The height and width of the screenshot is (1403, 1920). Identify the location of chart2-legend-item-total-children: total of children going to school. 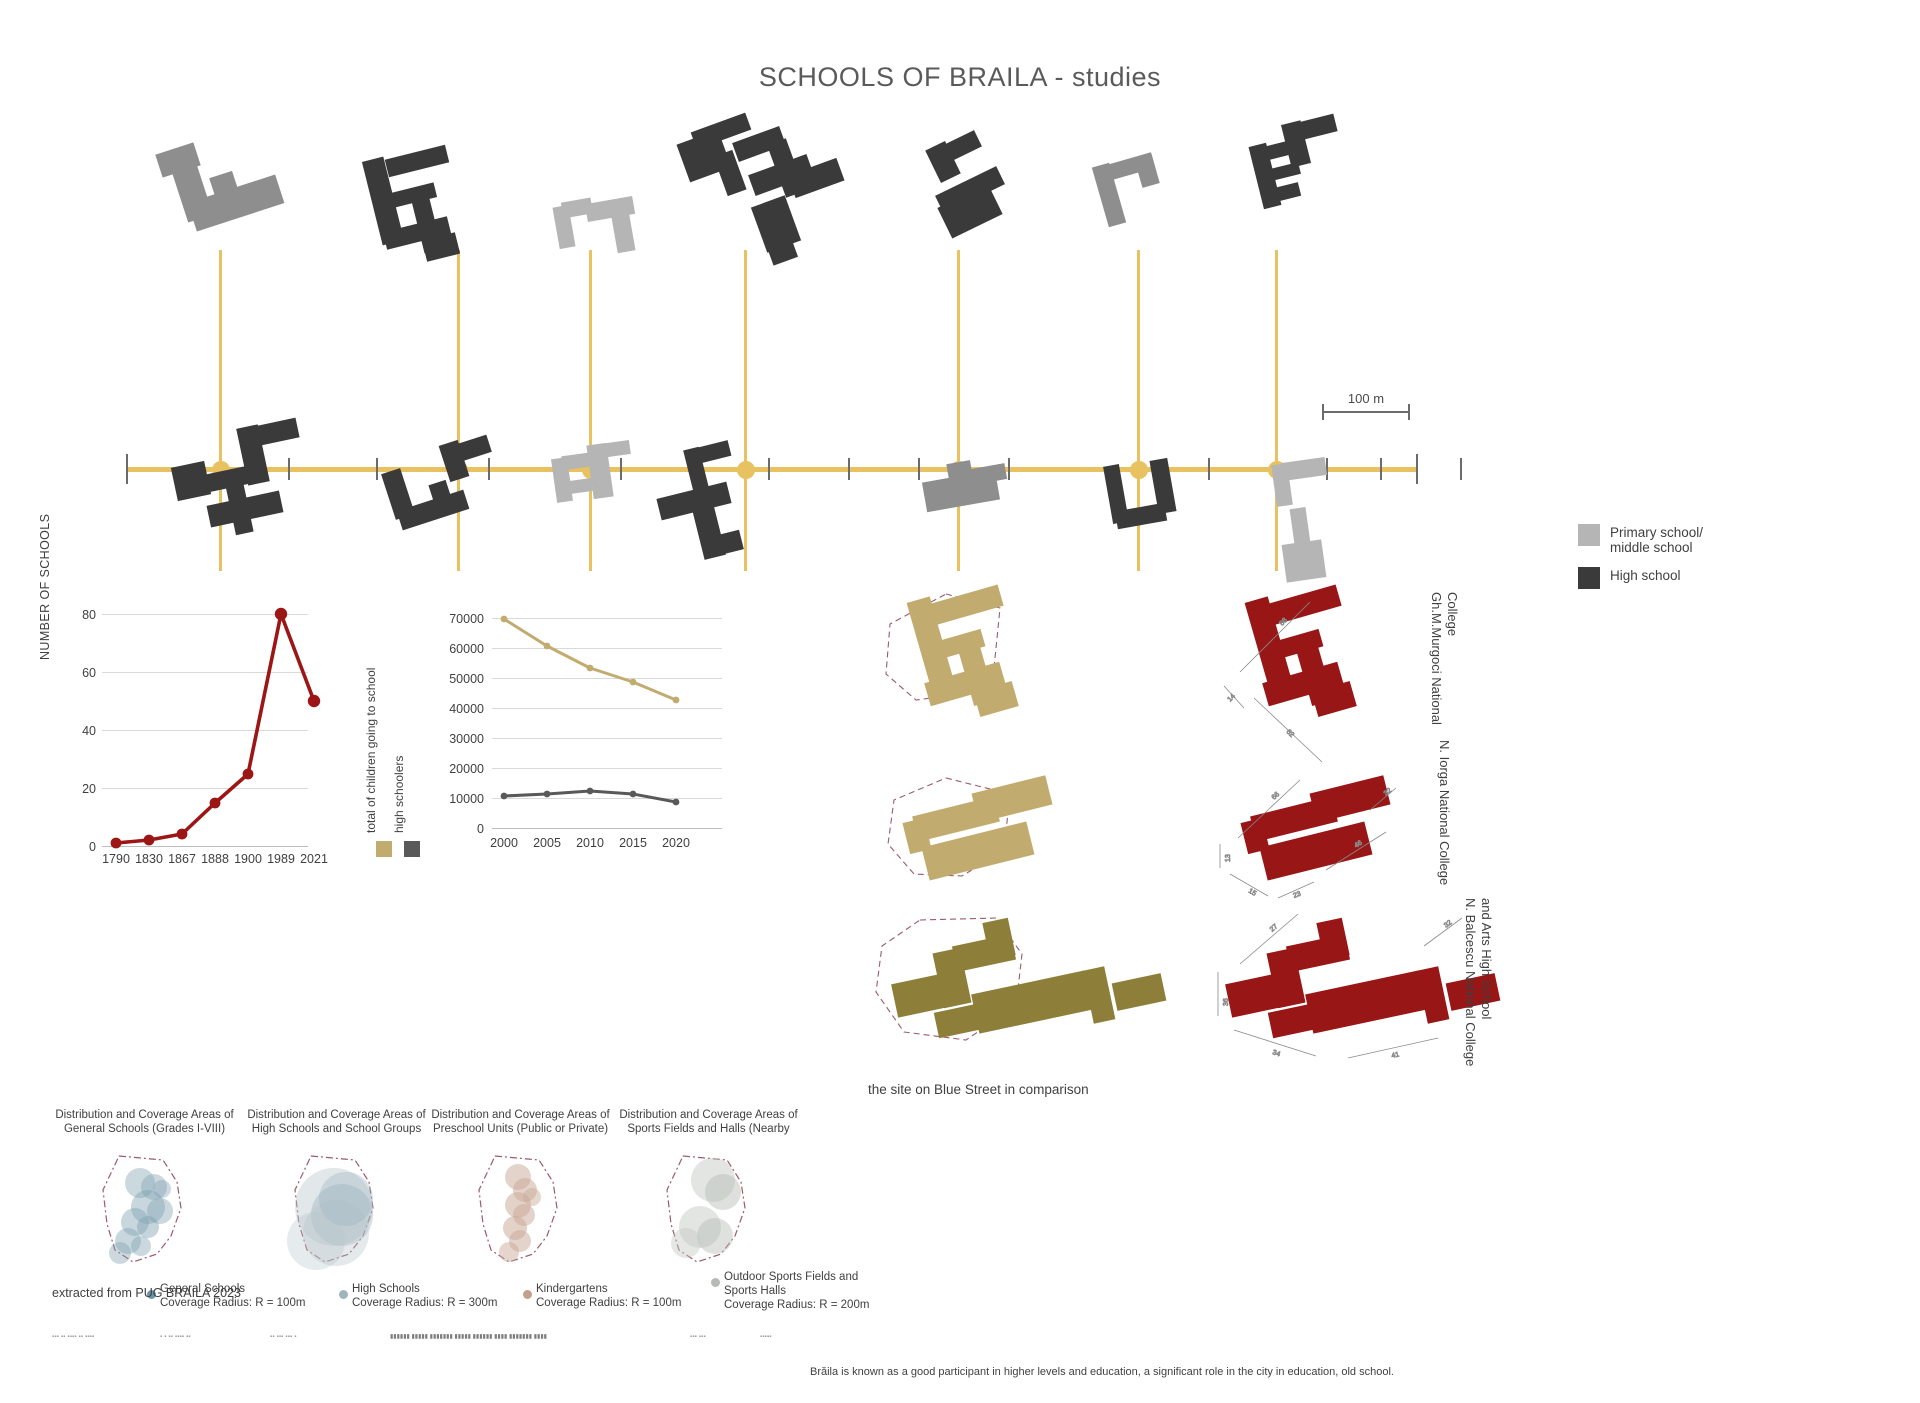
(378, 762).